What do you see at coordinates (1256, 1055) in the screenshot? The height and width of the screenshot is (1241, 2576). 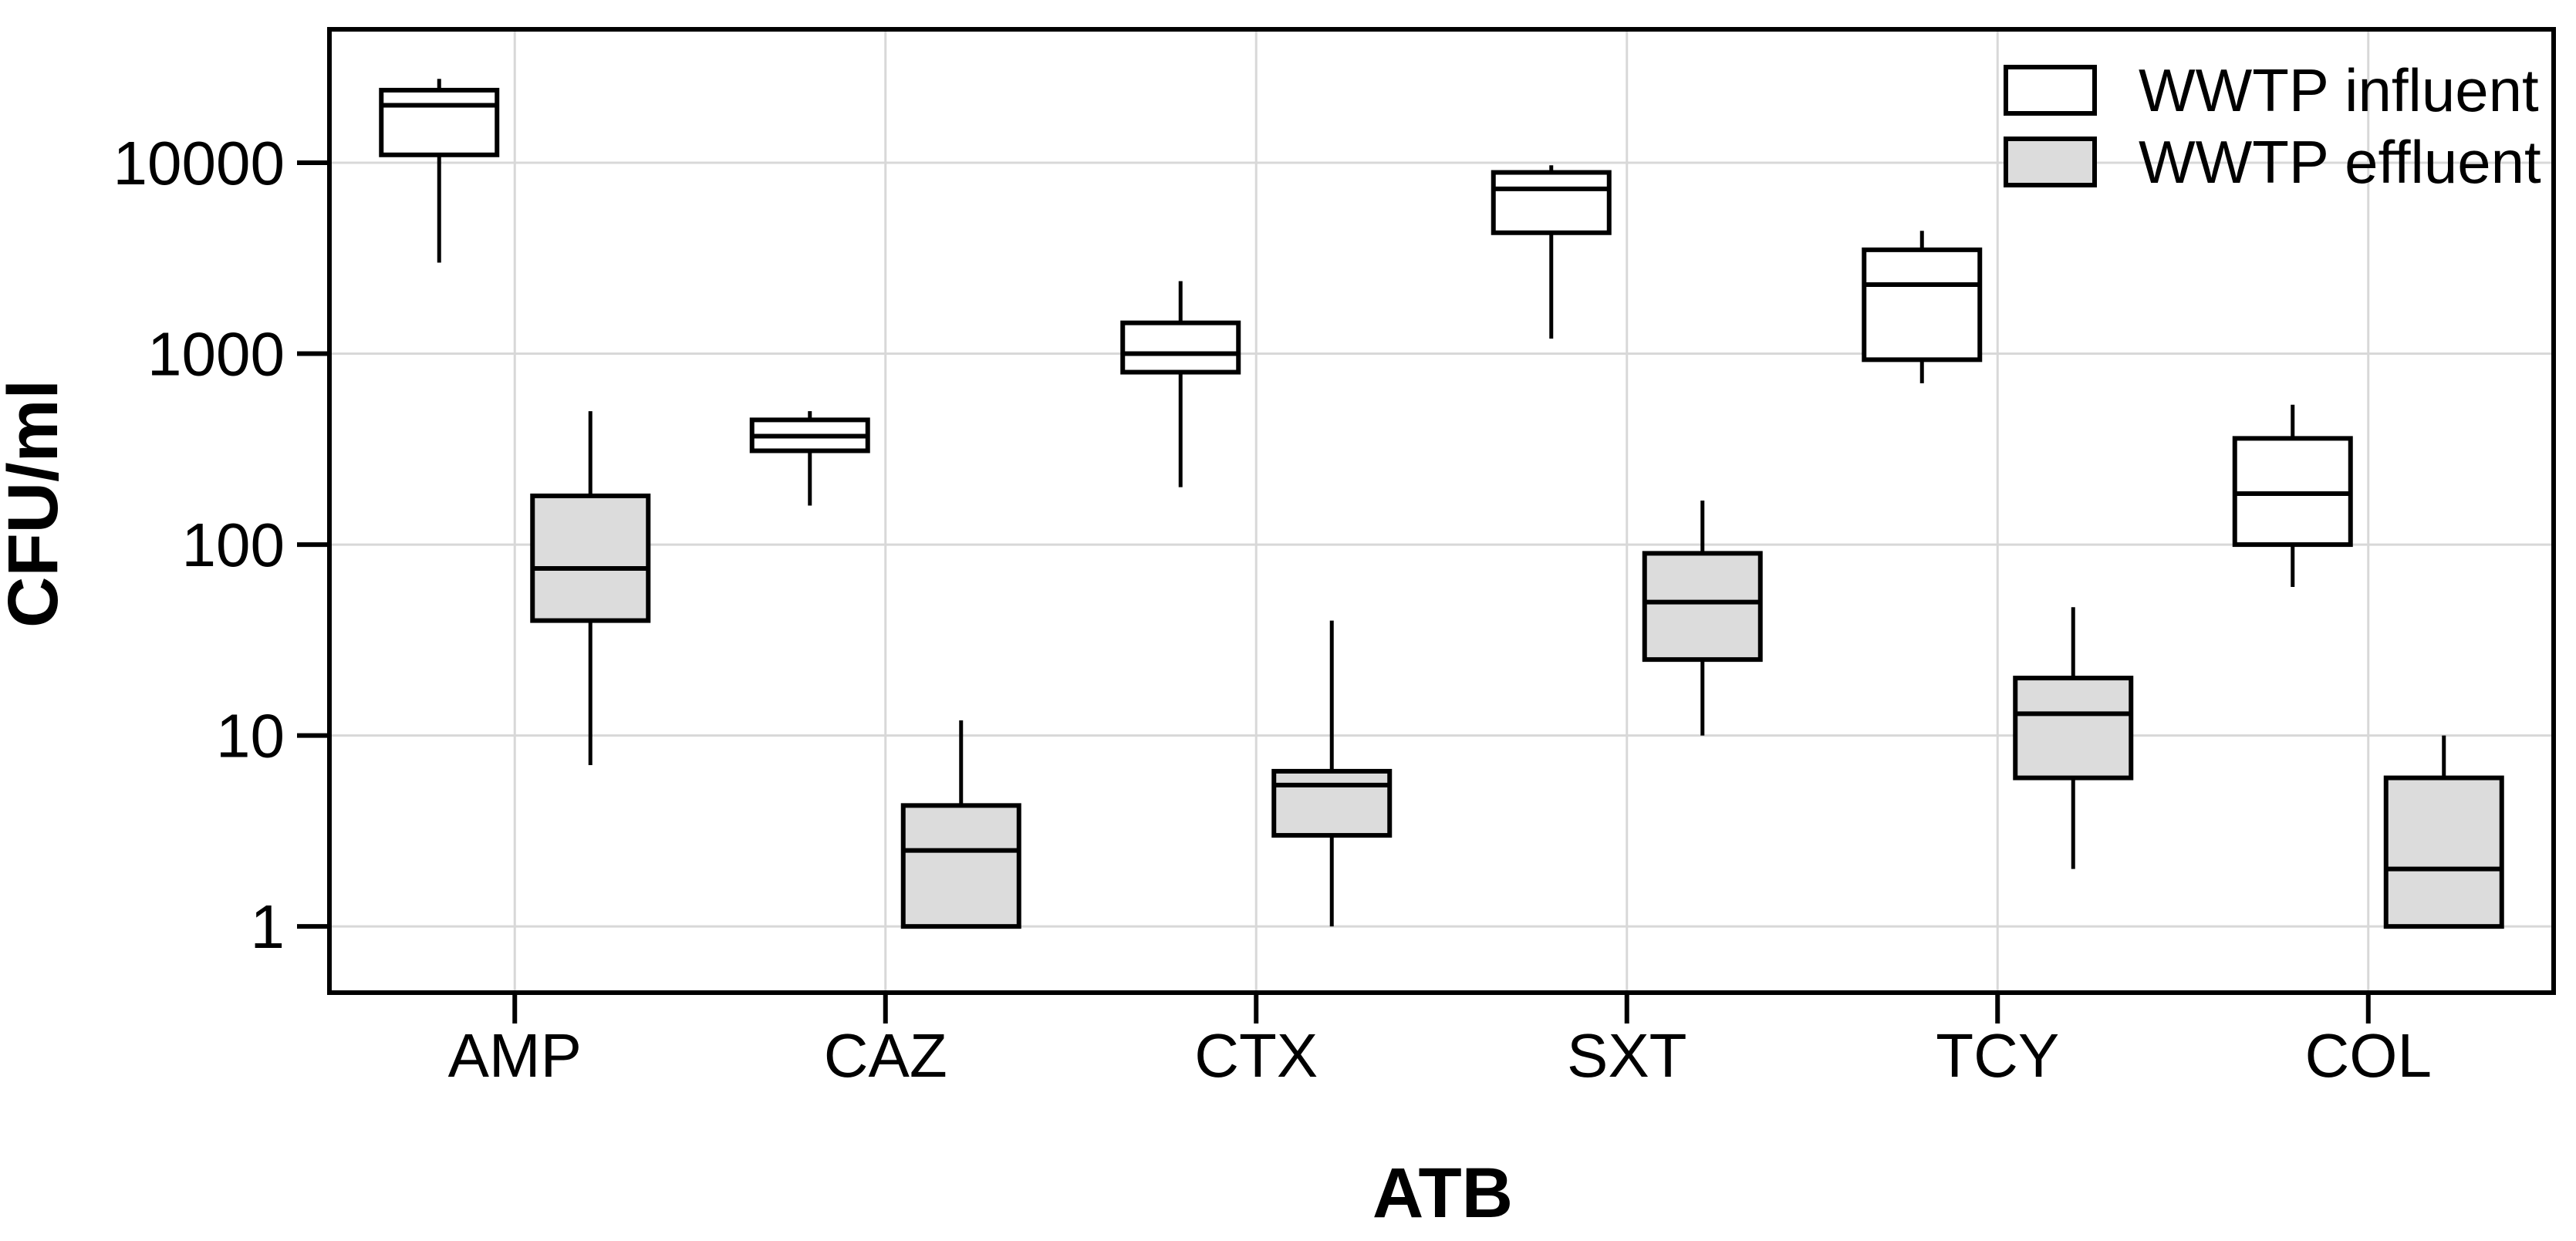 I see `x-tick-label-ctx: CTX` at bounding box center [1256, 1055].